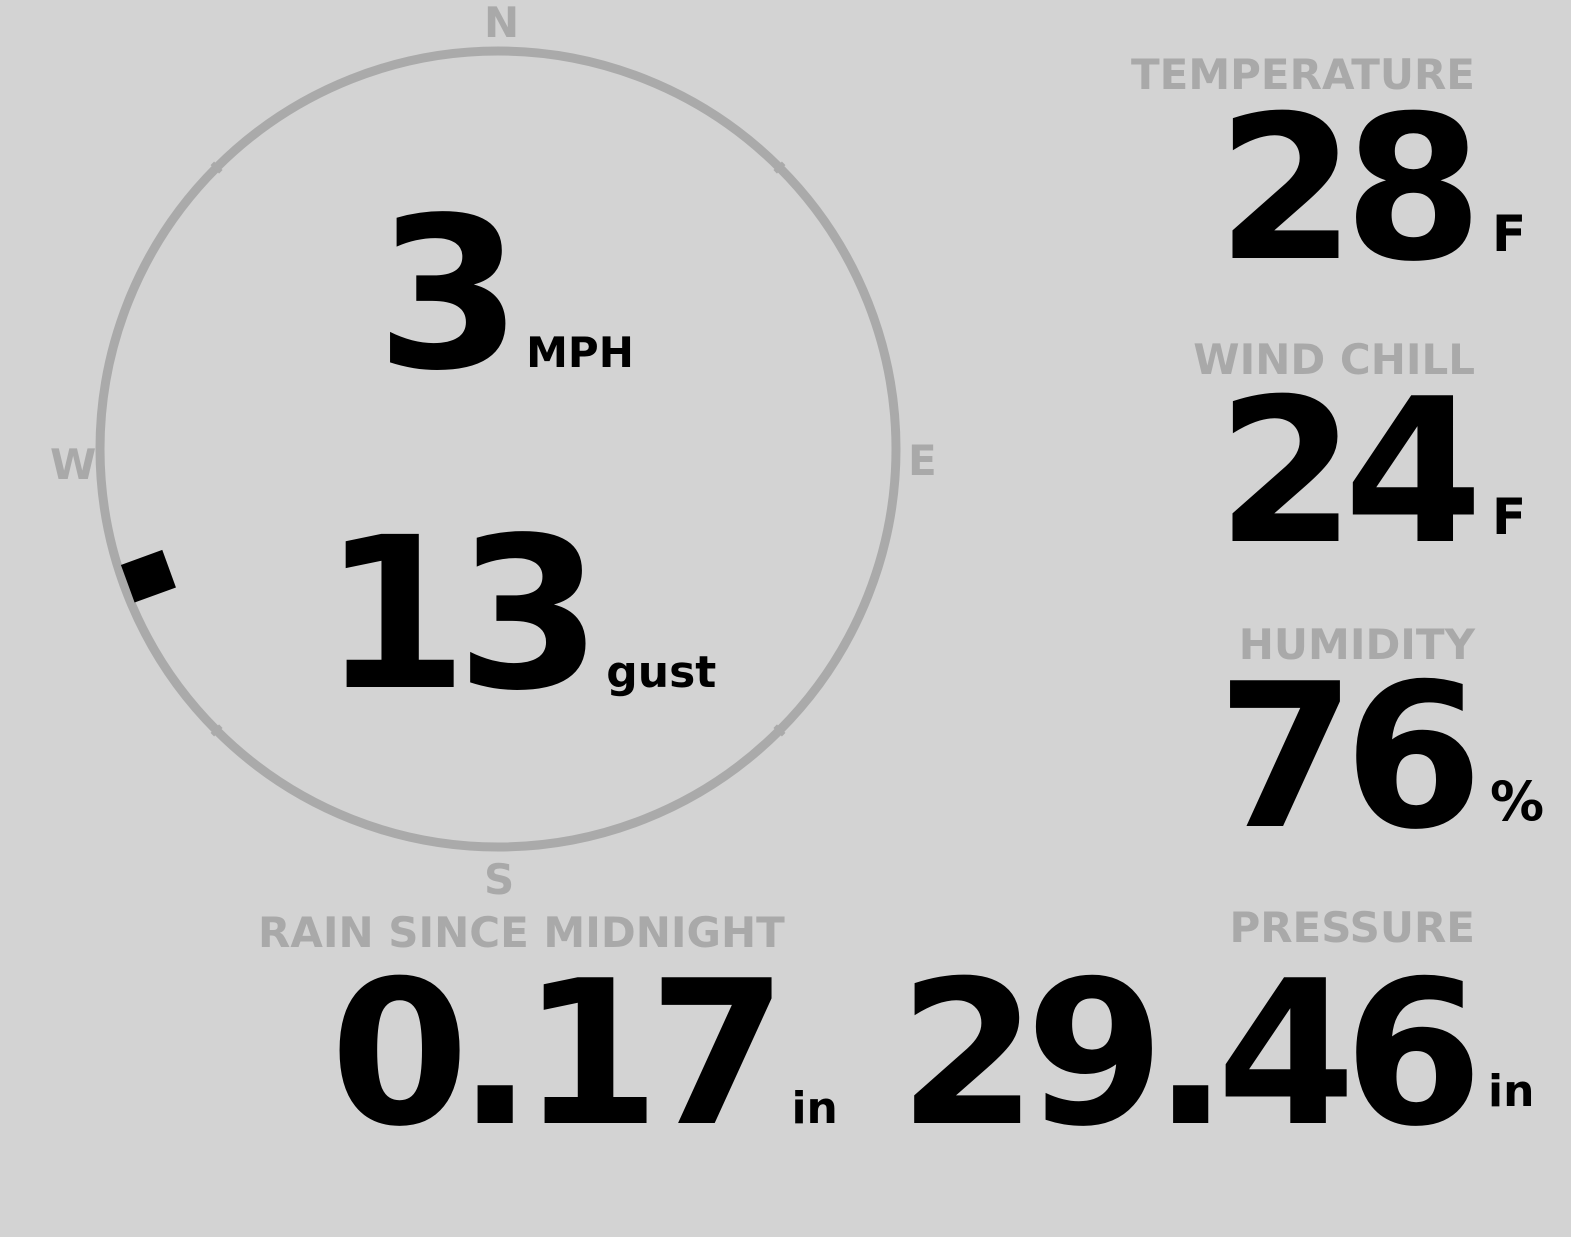 This screenshot has width=1571, height=1237. I want to click on wind-gust: 13 gust, so click(519, 615).